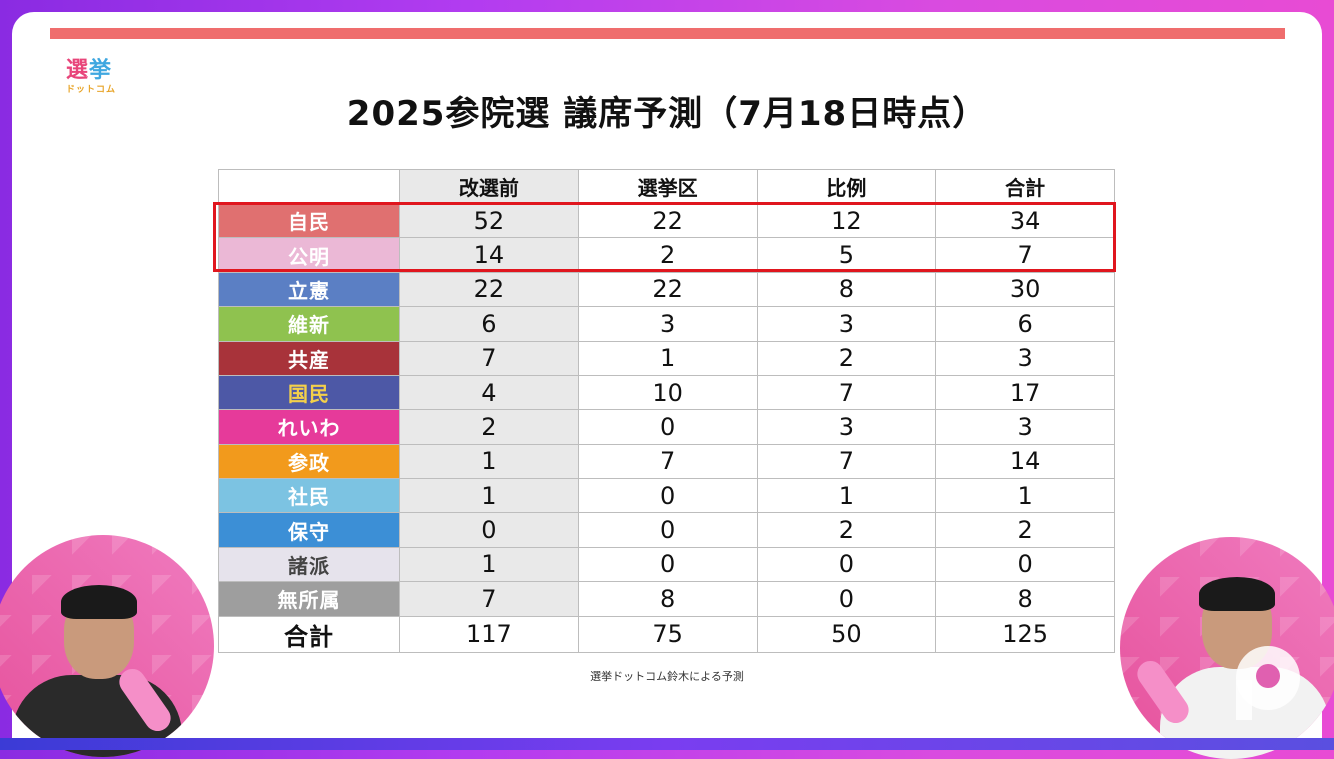 The image size is (1334, 759). Describe the element at coordinates (107, 646) in the screenshot. I see `left-host-video` at that location.